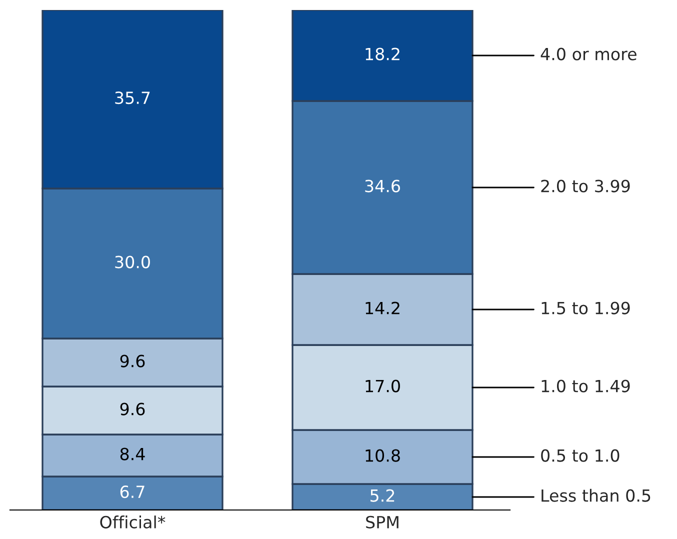  I want to click on data-label: 14.2, so click(383, 308).